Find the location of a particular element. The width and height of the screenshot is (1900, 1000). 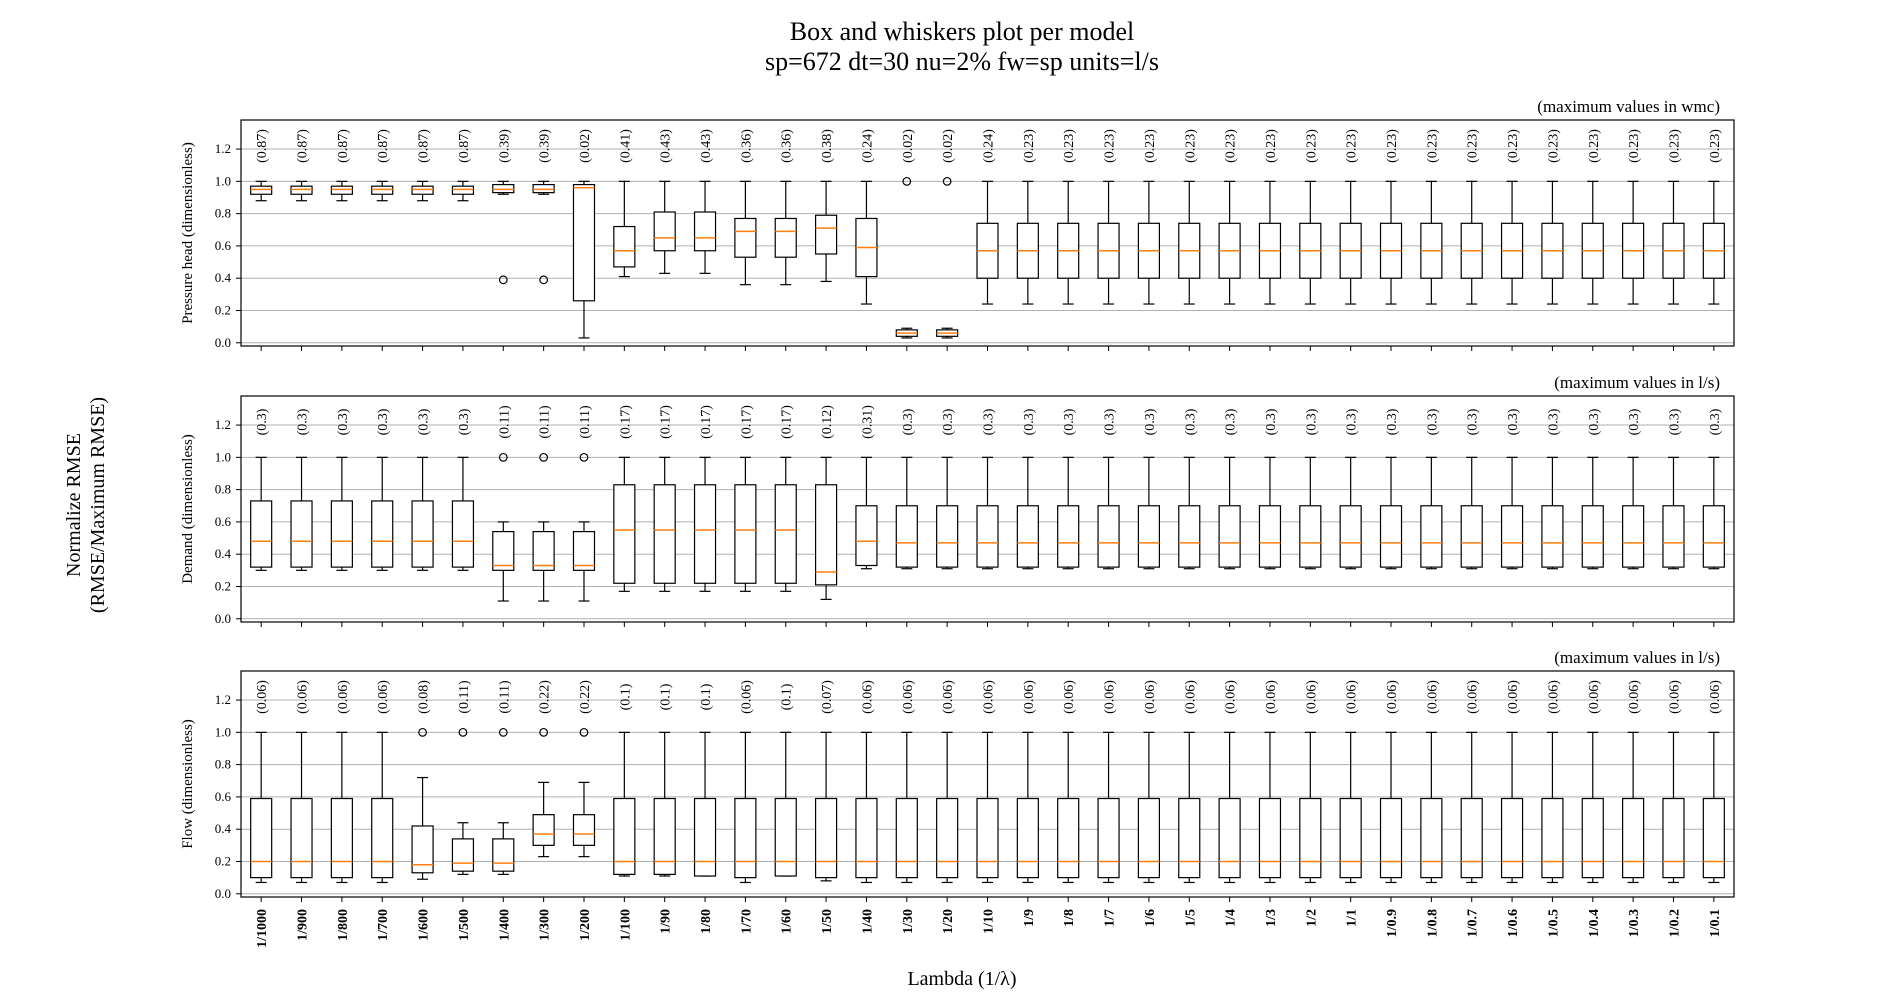

x-tick-label: 1/30 is located at coordinates (908, 921).